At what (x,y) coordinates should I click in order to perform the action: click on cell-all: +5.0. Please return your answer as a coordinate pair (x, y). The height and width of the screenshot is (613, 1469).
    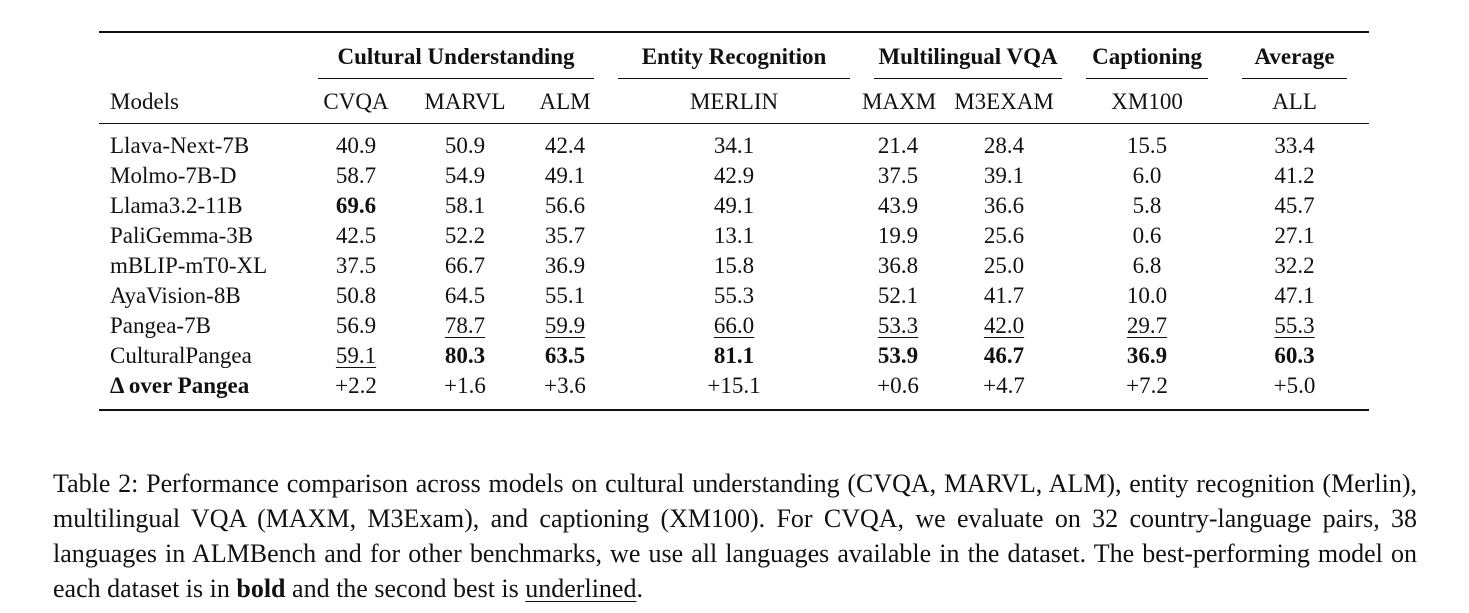
    Looking at the image, I should click on (1294, 385).